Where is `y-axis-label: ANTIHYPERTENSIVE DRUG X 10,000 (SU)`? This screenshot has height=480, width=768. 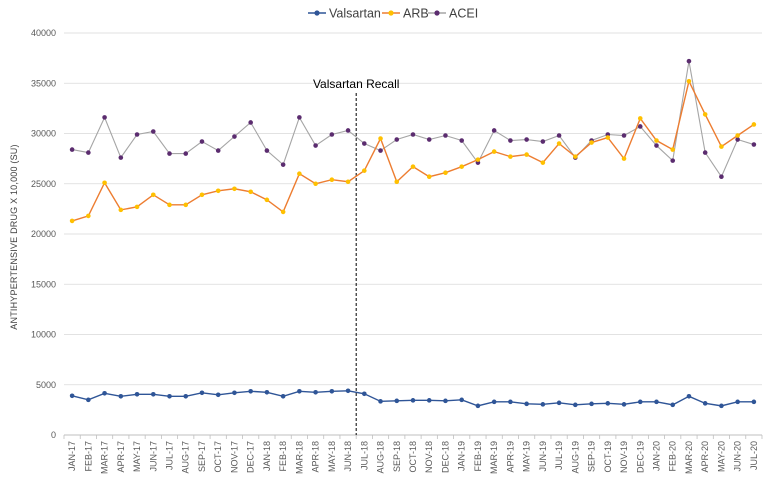 y-axis-label: ANTIHYPERTENSIVE DRUG X 10,000 (SU) is located at coordinates (14, 236).